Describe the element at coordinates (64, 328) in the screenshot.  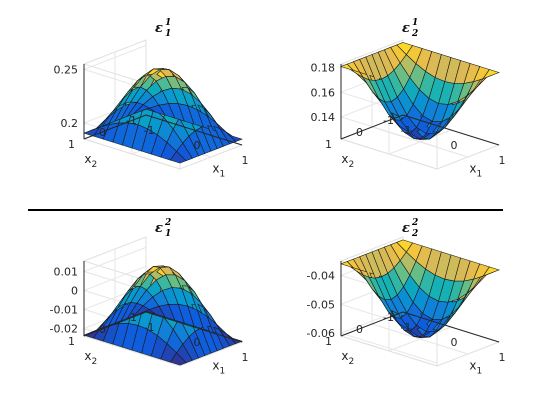
I see `z-tick-label: -0.02` at that location.